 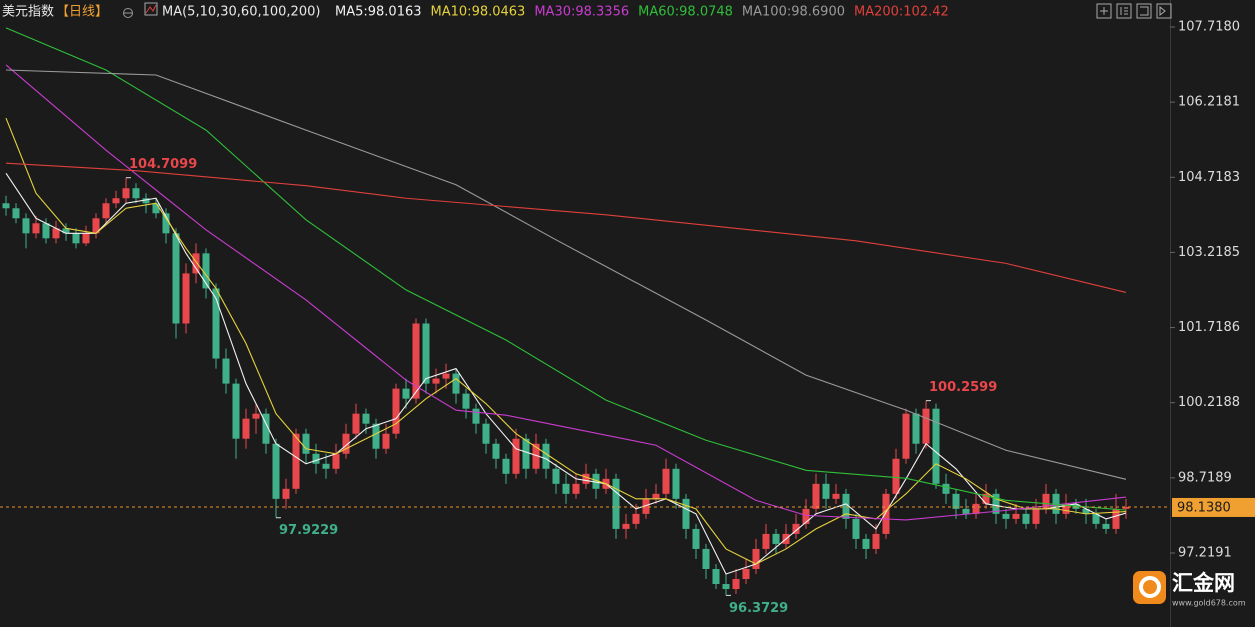 I want to click on legend-entry: MA200:102.42, so click(x=901, y=12).